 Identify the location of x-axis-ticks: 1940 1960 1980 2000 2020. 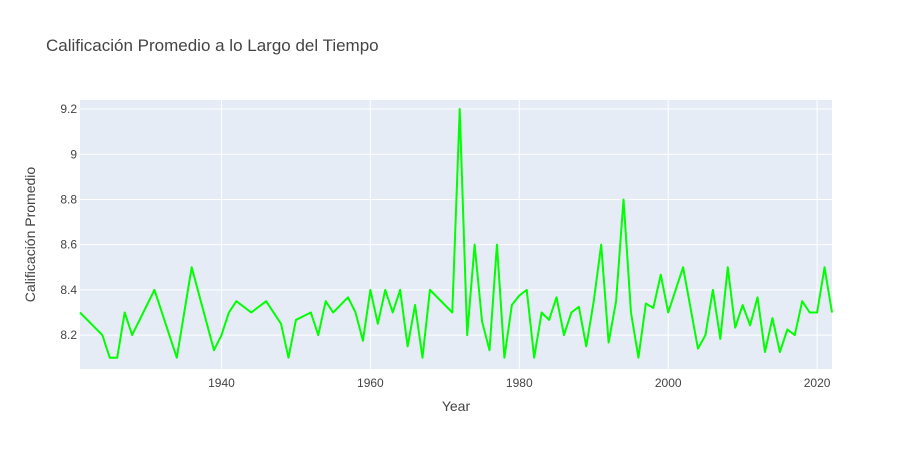
(519, 383).